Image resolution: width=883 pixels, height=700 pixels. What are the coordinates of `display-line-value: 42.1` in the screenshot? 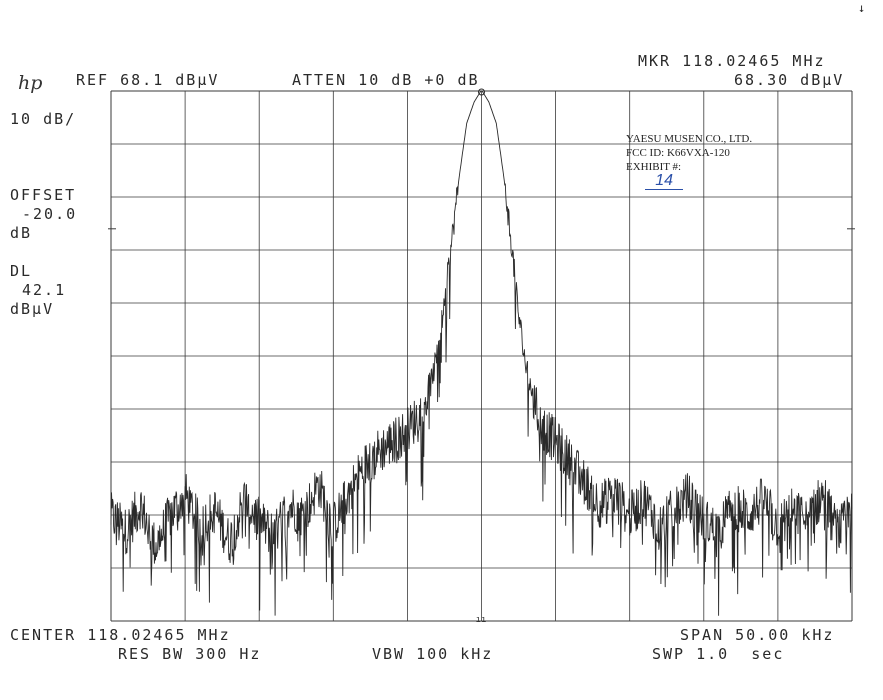 It's located at (44, 290).